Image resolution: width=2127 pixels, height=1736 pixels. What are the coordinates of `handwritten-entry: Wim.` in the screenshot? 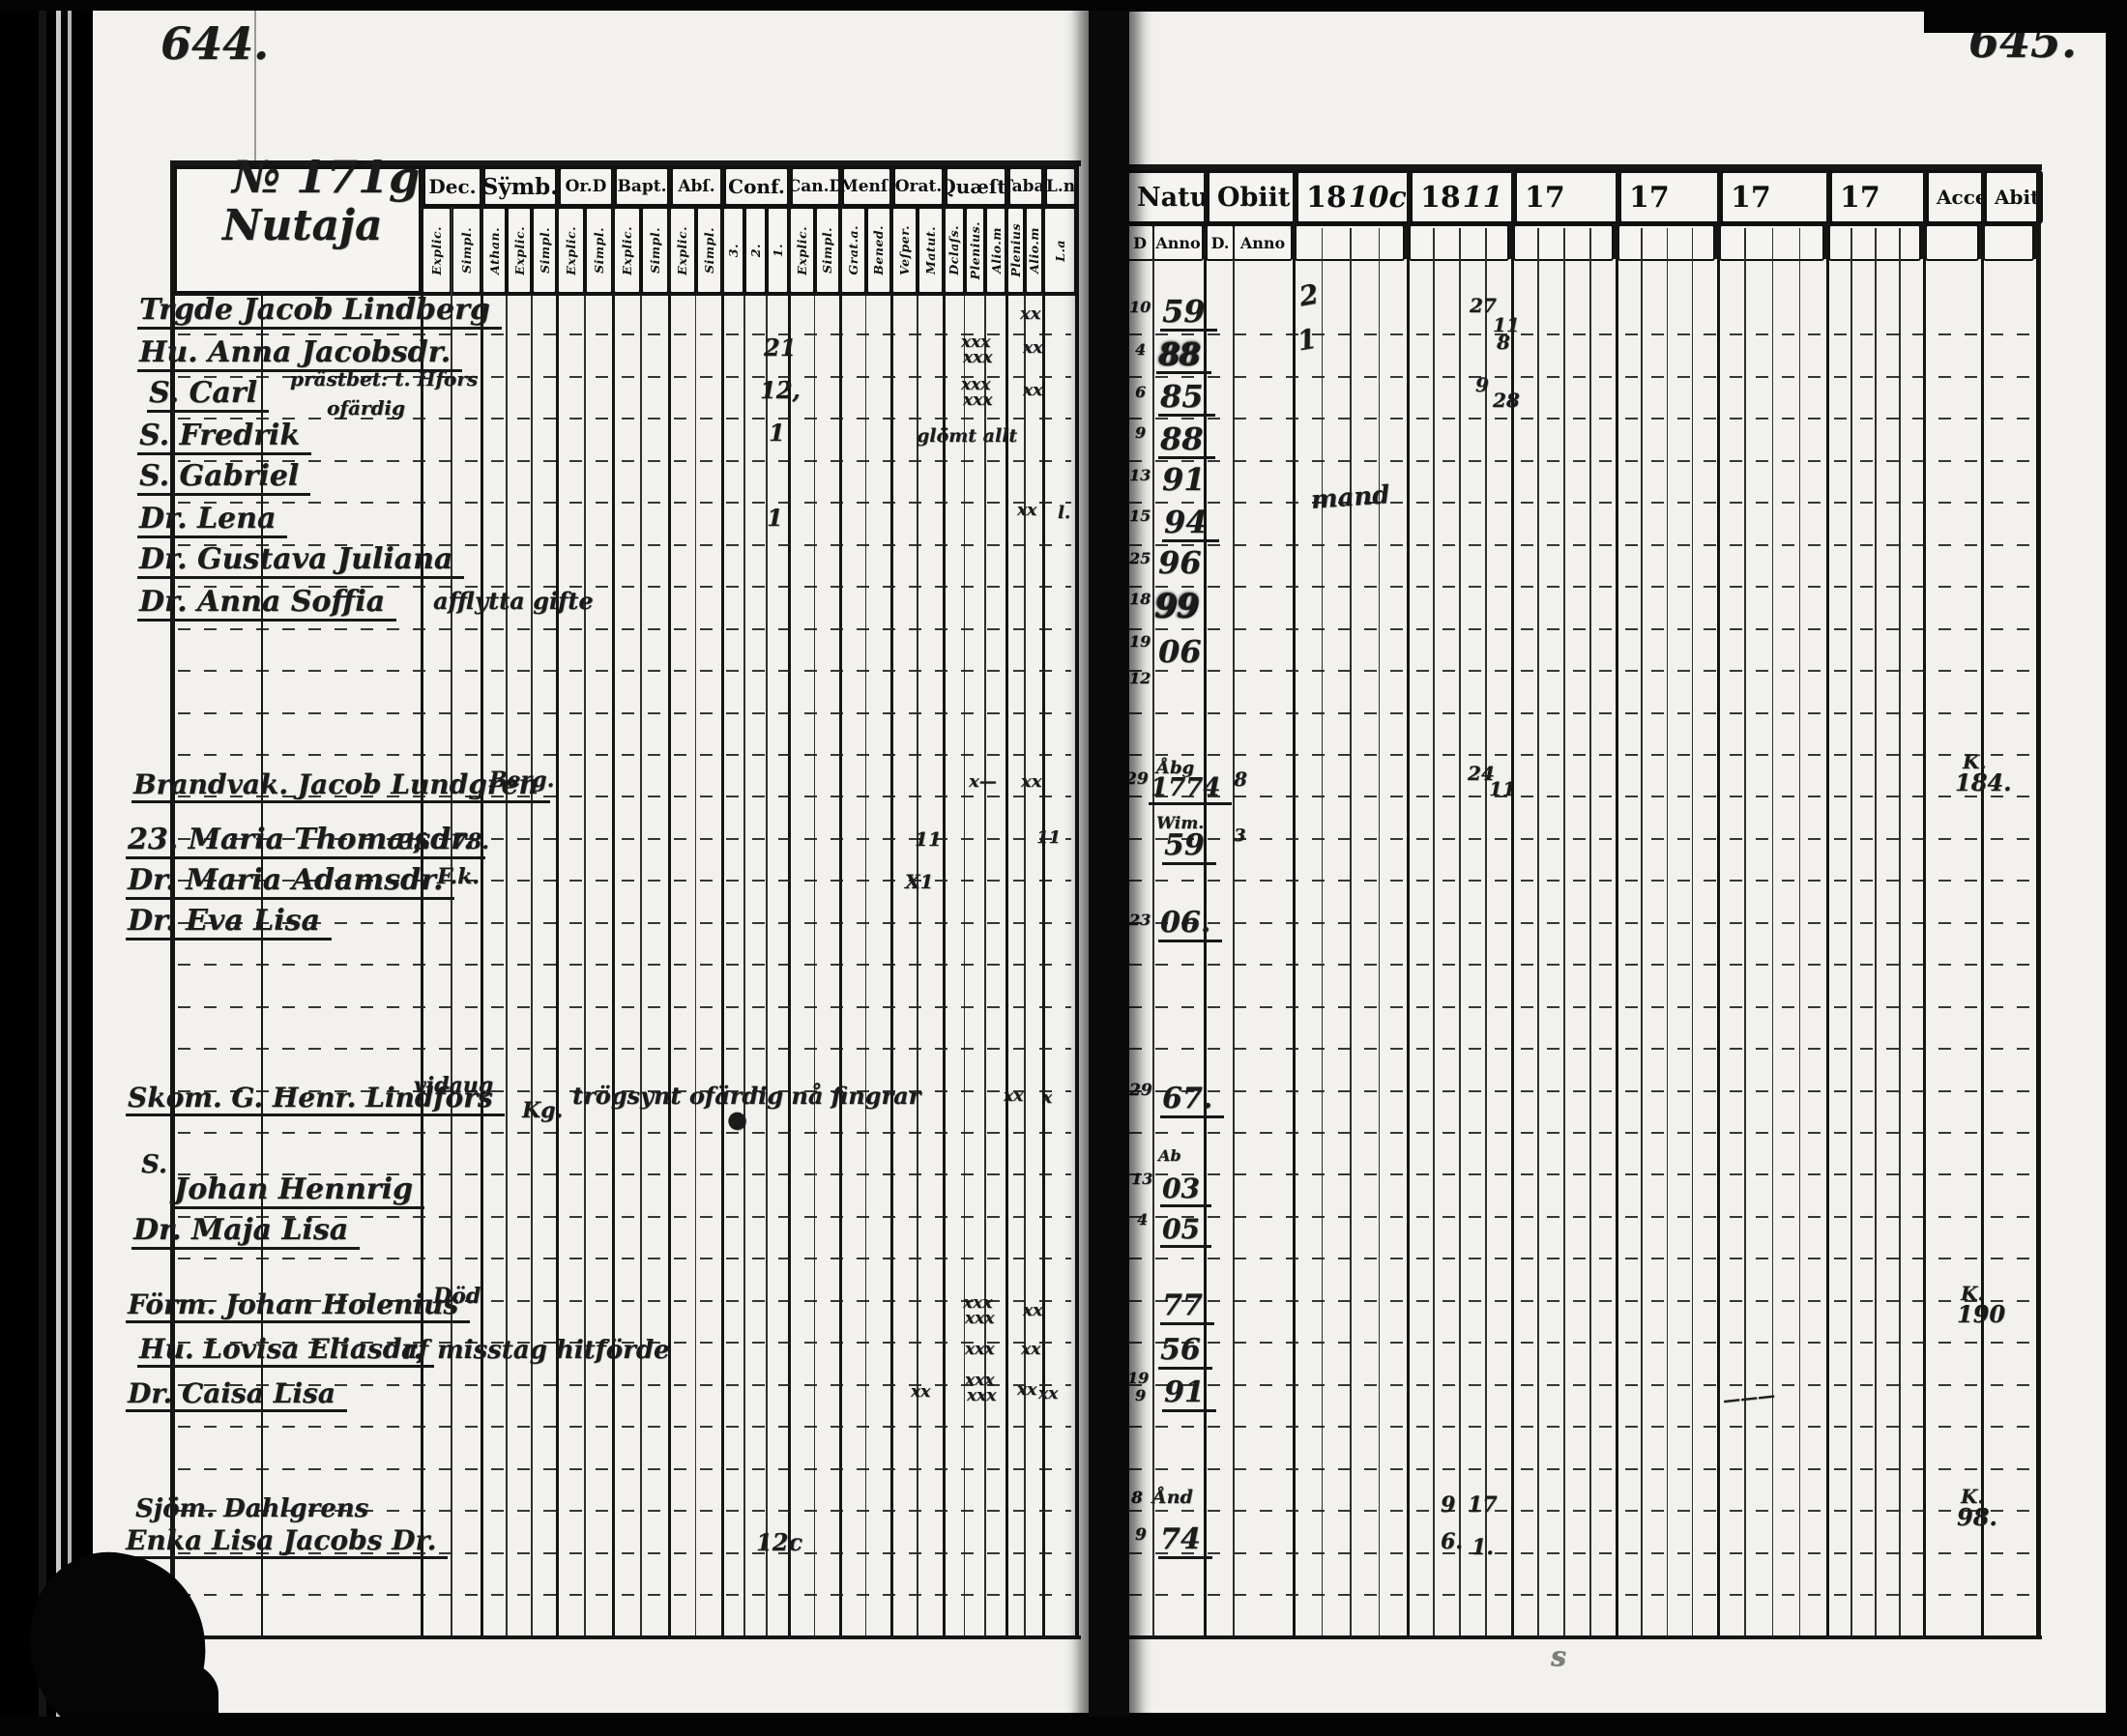 It's located at (1180, 823).